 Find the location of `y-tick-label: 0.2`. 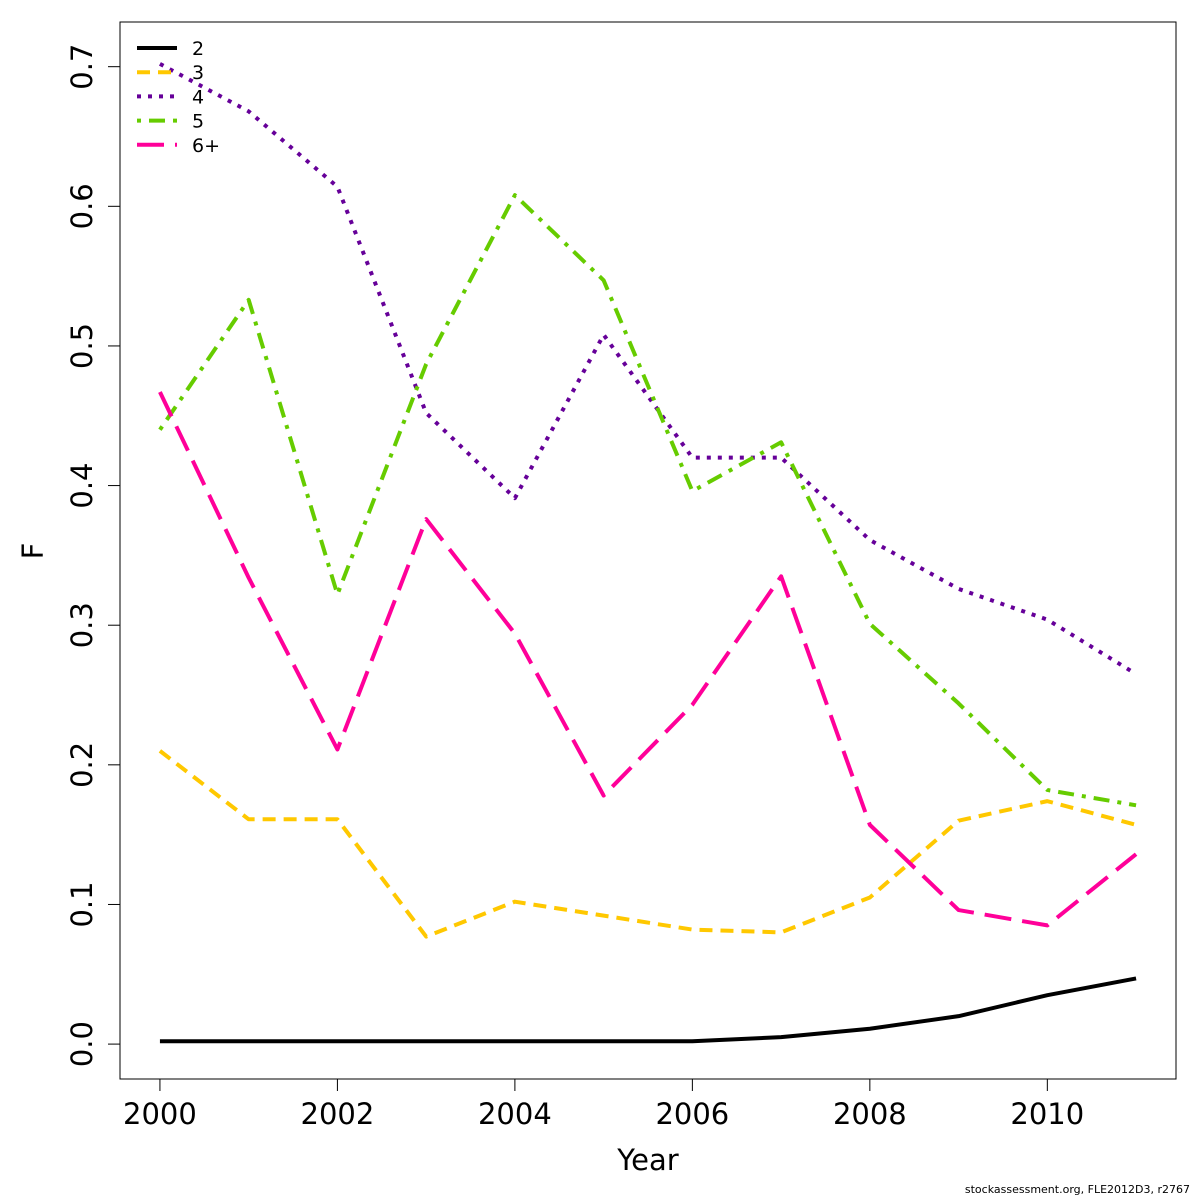

y-tick-label: 0.2 is located at coordinates (82, 765).